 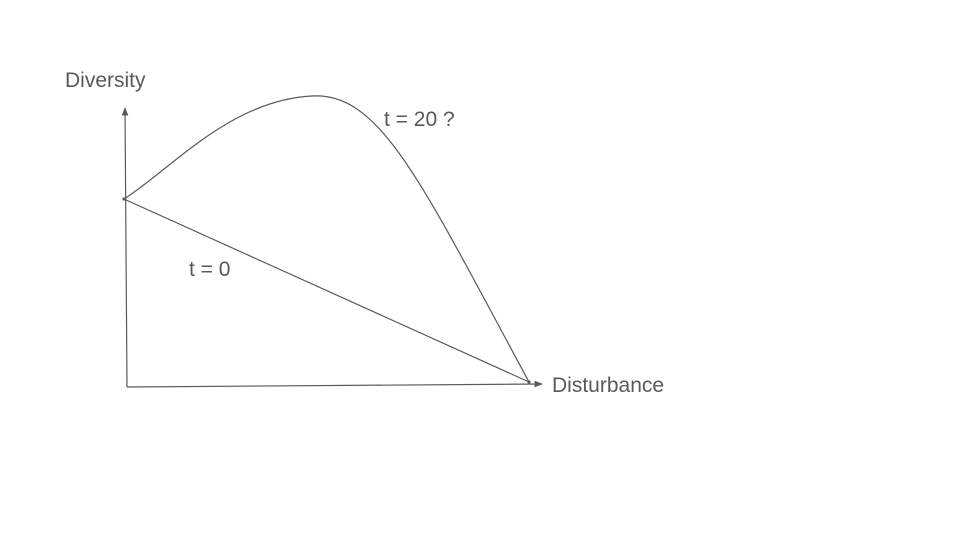 I want to click on x-axis, so click(x=334, y=384).